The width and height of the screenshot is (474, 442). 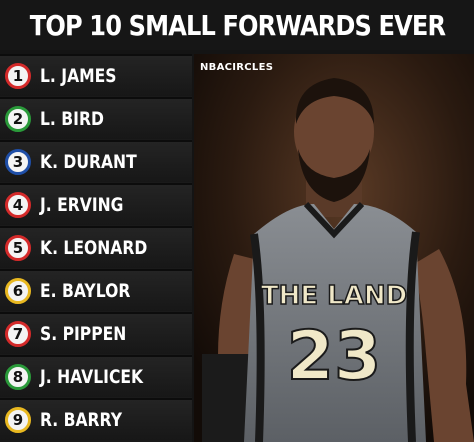 I want to click on player-name: K. LEONARD, so click(x=94, y=248).